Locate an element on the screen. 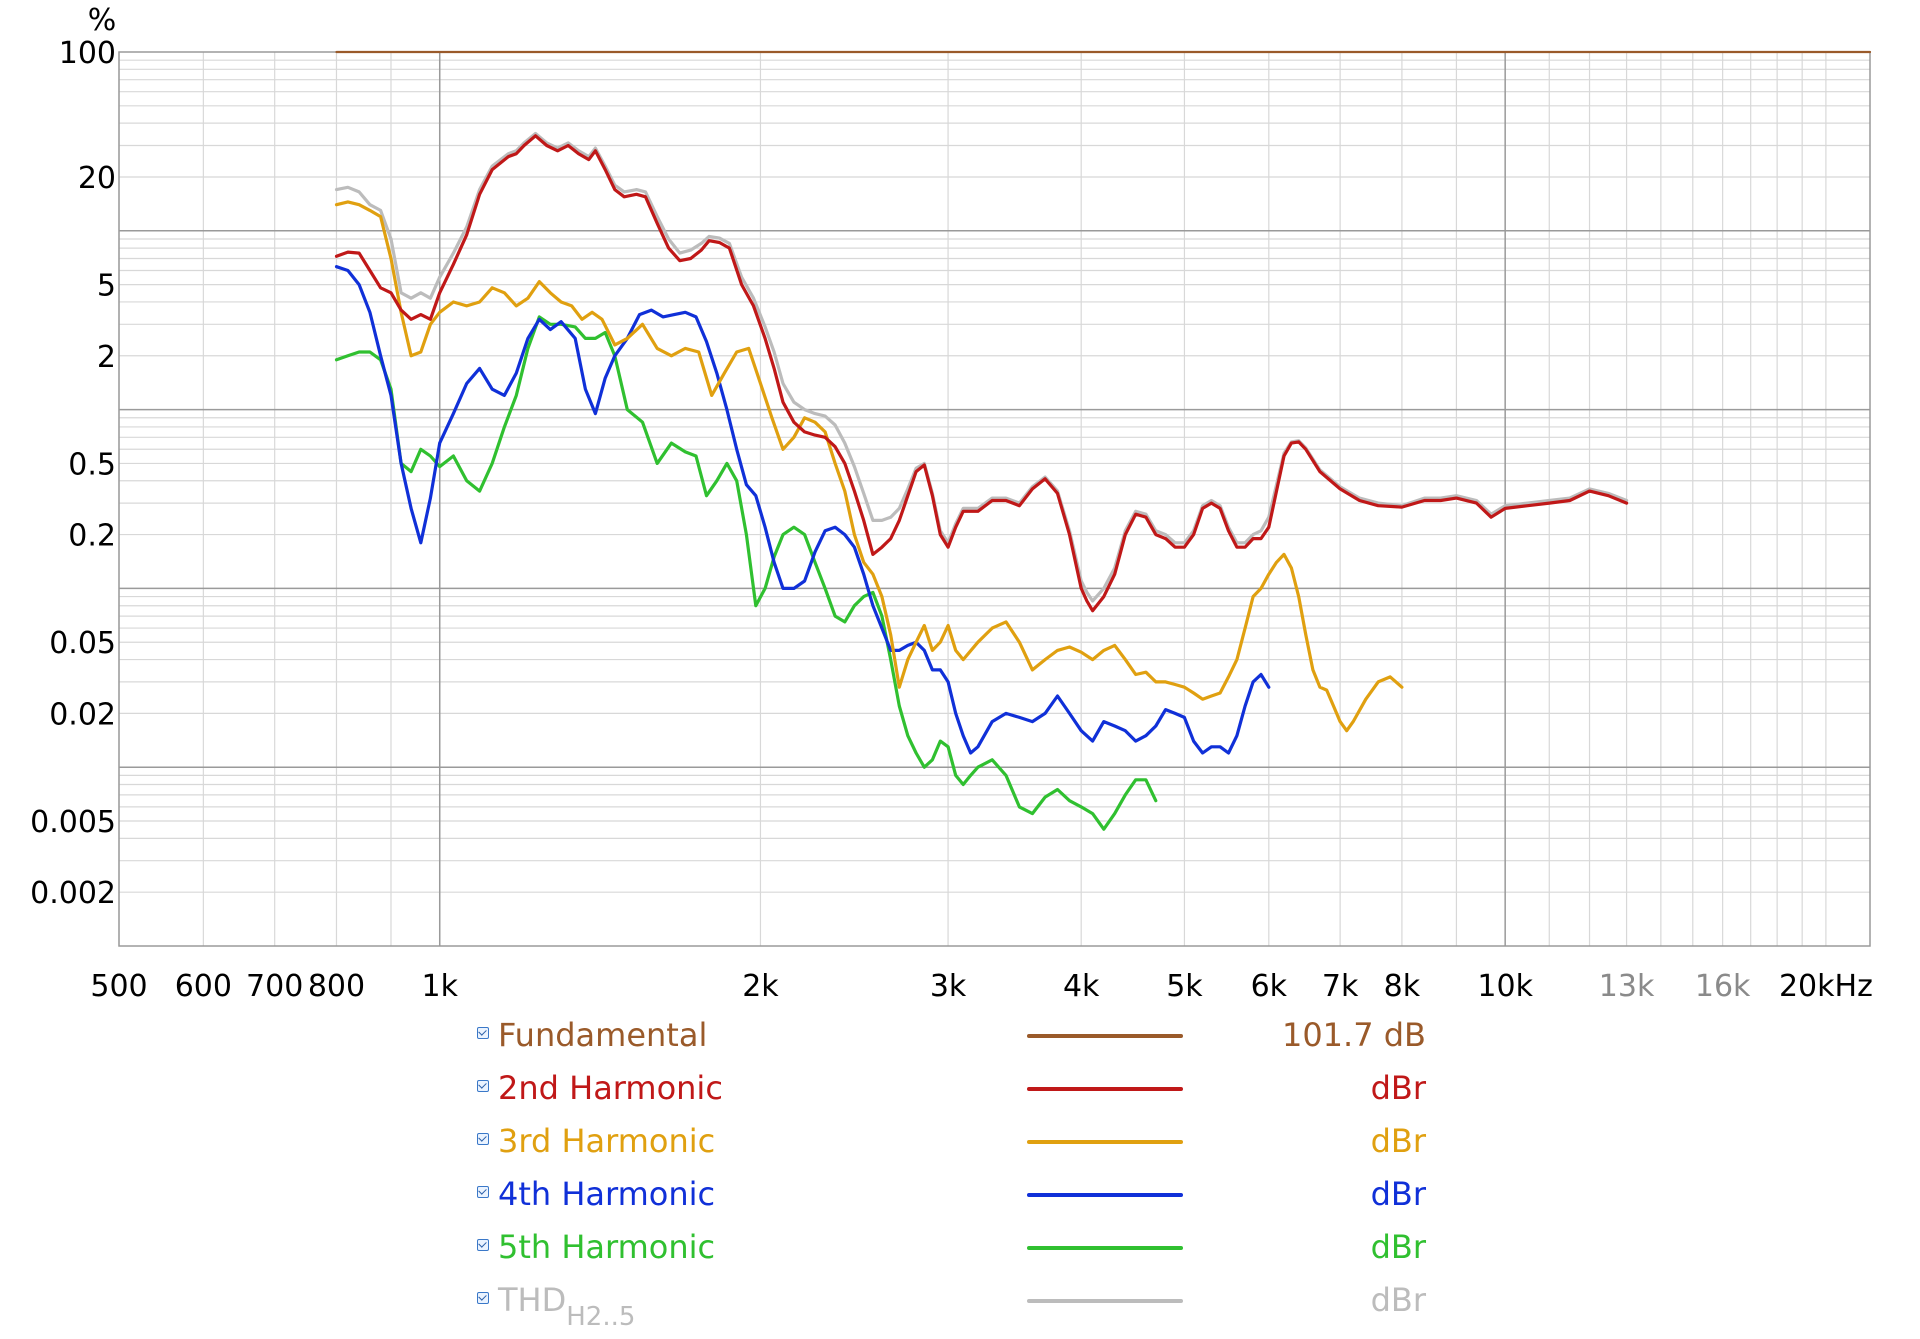  y-tick-label: 0.02 is located at coordinates (82, 714).